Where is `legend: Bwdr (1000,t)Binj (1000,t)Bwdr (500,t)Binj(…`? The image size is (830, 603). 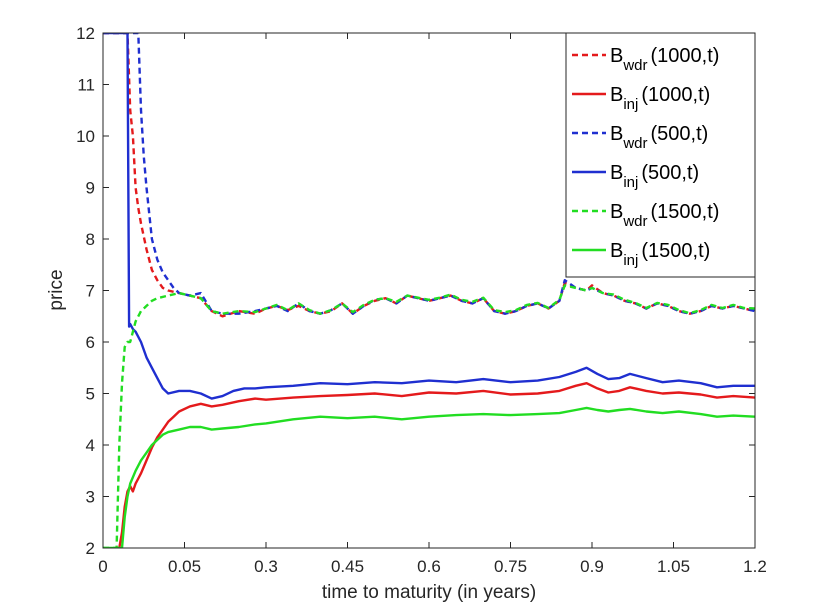 legend: Bwdr (1000,t)Binj (1000,t)Bwdr (500,t)Binj(… is located at coordinates (660, 155).